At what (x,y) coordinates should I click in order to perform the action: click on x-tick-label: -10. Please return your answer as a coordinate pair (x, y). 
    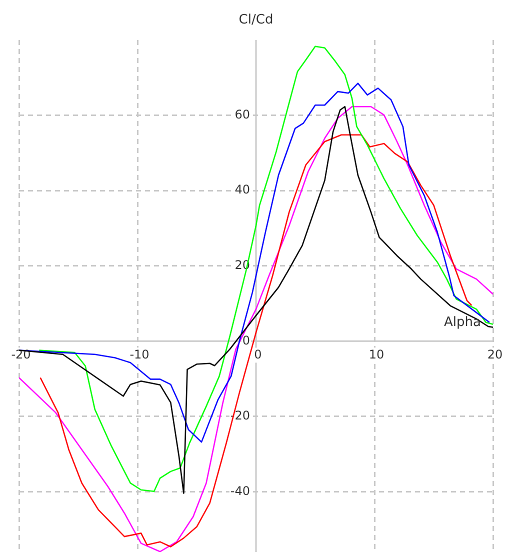
    Looking at the image, I should click on (140, 354).